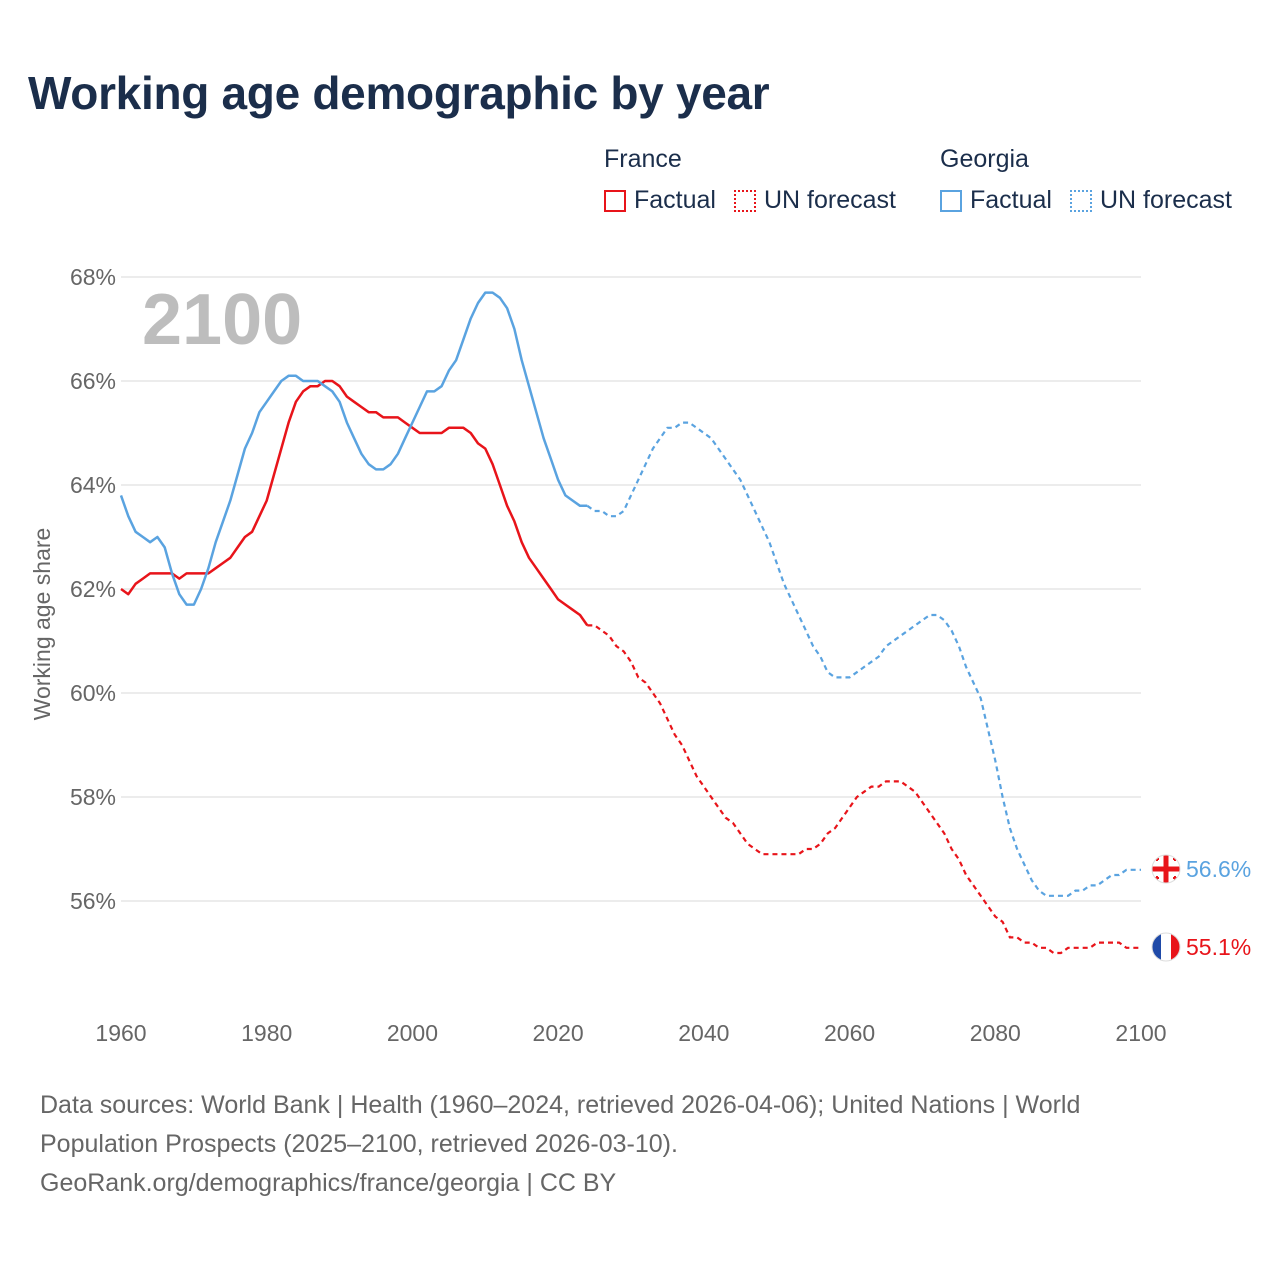 This screenshot has width=1280, height=1280. What do you see at coordinates (1140, 1033) in the screenshot?
I see `x-tick-label: 2100` at bounding box center [1140, 1033].